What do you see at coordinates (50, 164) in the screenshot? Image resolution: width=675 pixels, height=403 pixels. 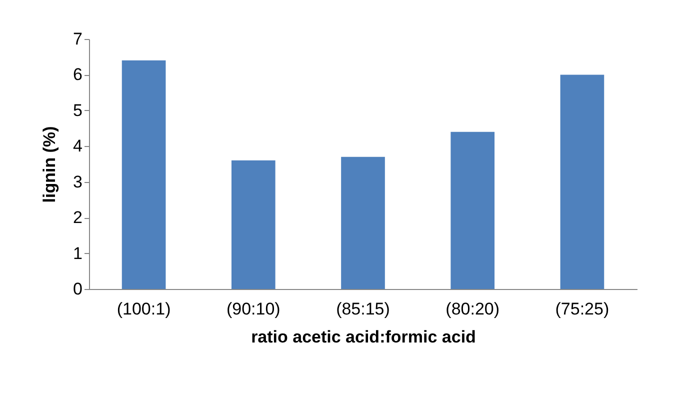 I see `y-axis-title: lignin (%)` at bounding box center [50, 164].